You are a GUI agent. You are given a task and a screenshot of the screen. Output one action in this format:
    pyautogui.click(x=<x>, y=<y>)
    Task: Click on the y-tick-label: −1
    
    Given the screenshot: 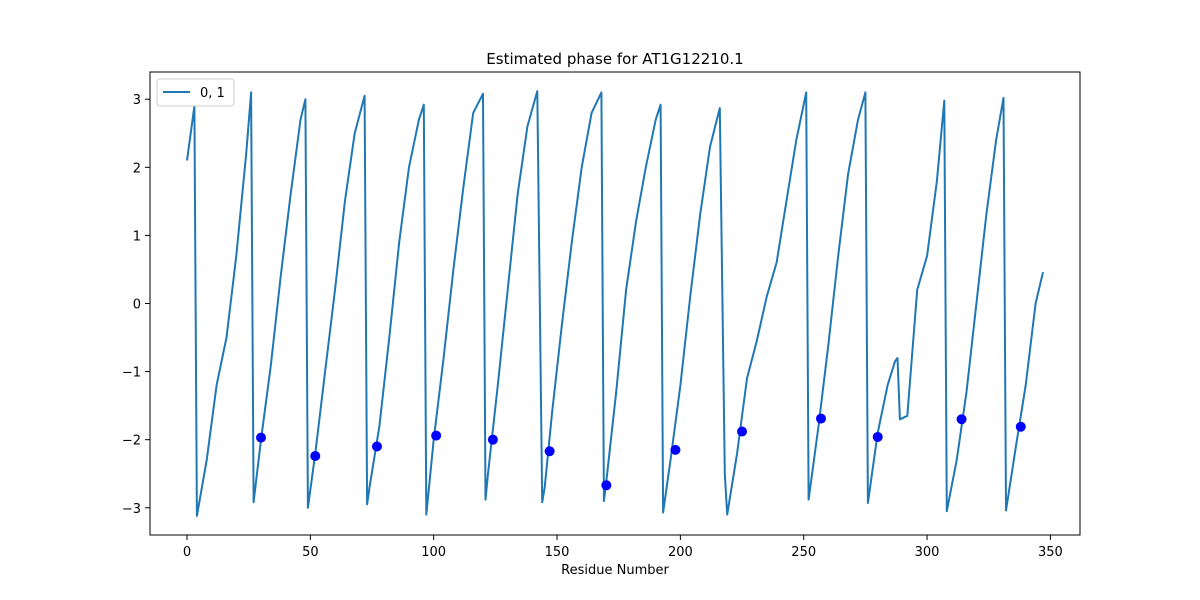 What is the action you would take?
    pyautogui.click(x=131, y=373)
    